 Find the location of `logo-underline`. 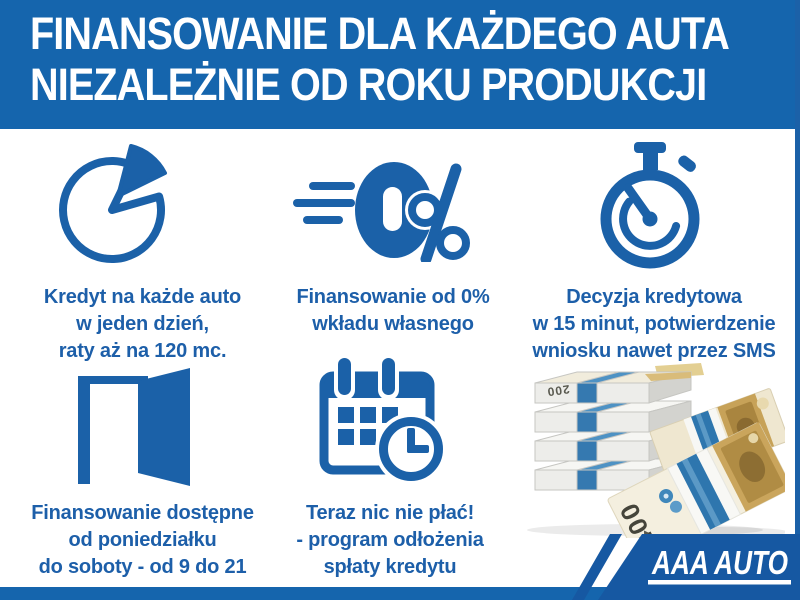

logo-underline is located at coordinates (719, 582).